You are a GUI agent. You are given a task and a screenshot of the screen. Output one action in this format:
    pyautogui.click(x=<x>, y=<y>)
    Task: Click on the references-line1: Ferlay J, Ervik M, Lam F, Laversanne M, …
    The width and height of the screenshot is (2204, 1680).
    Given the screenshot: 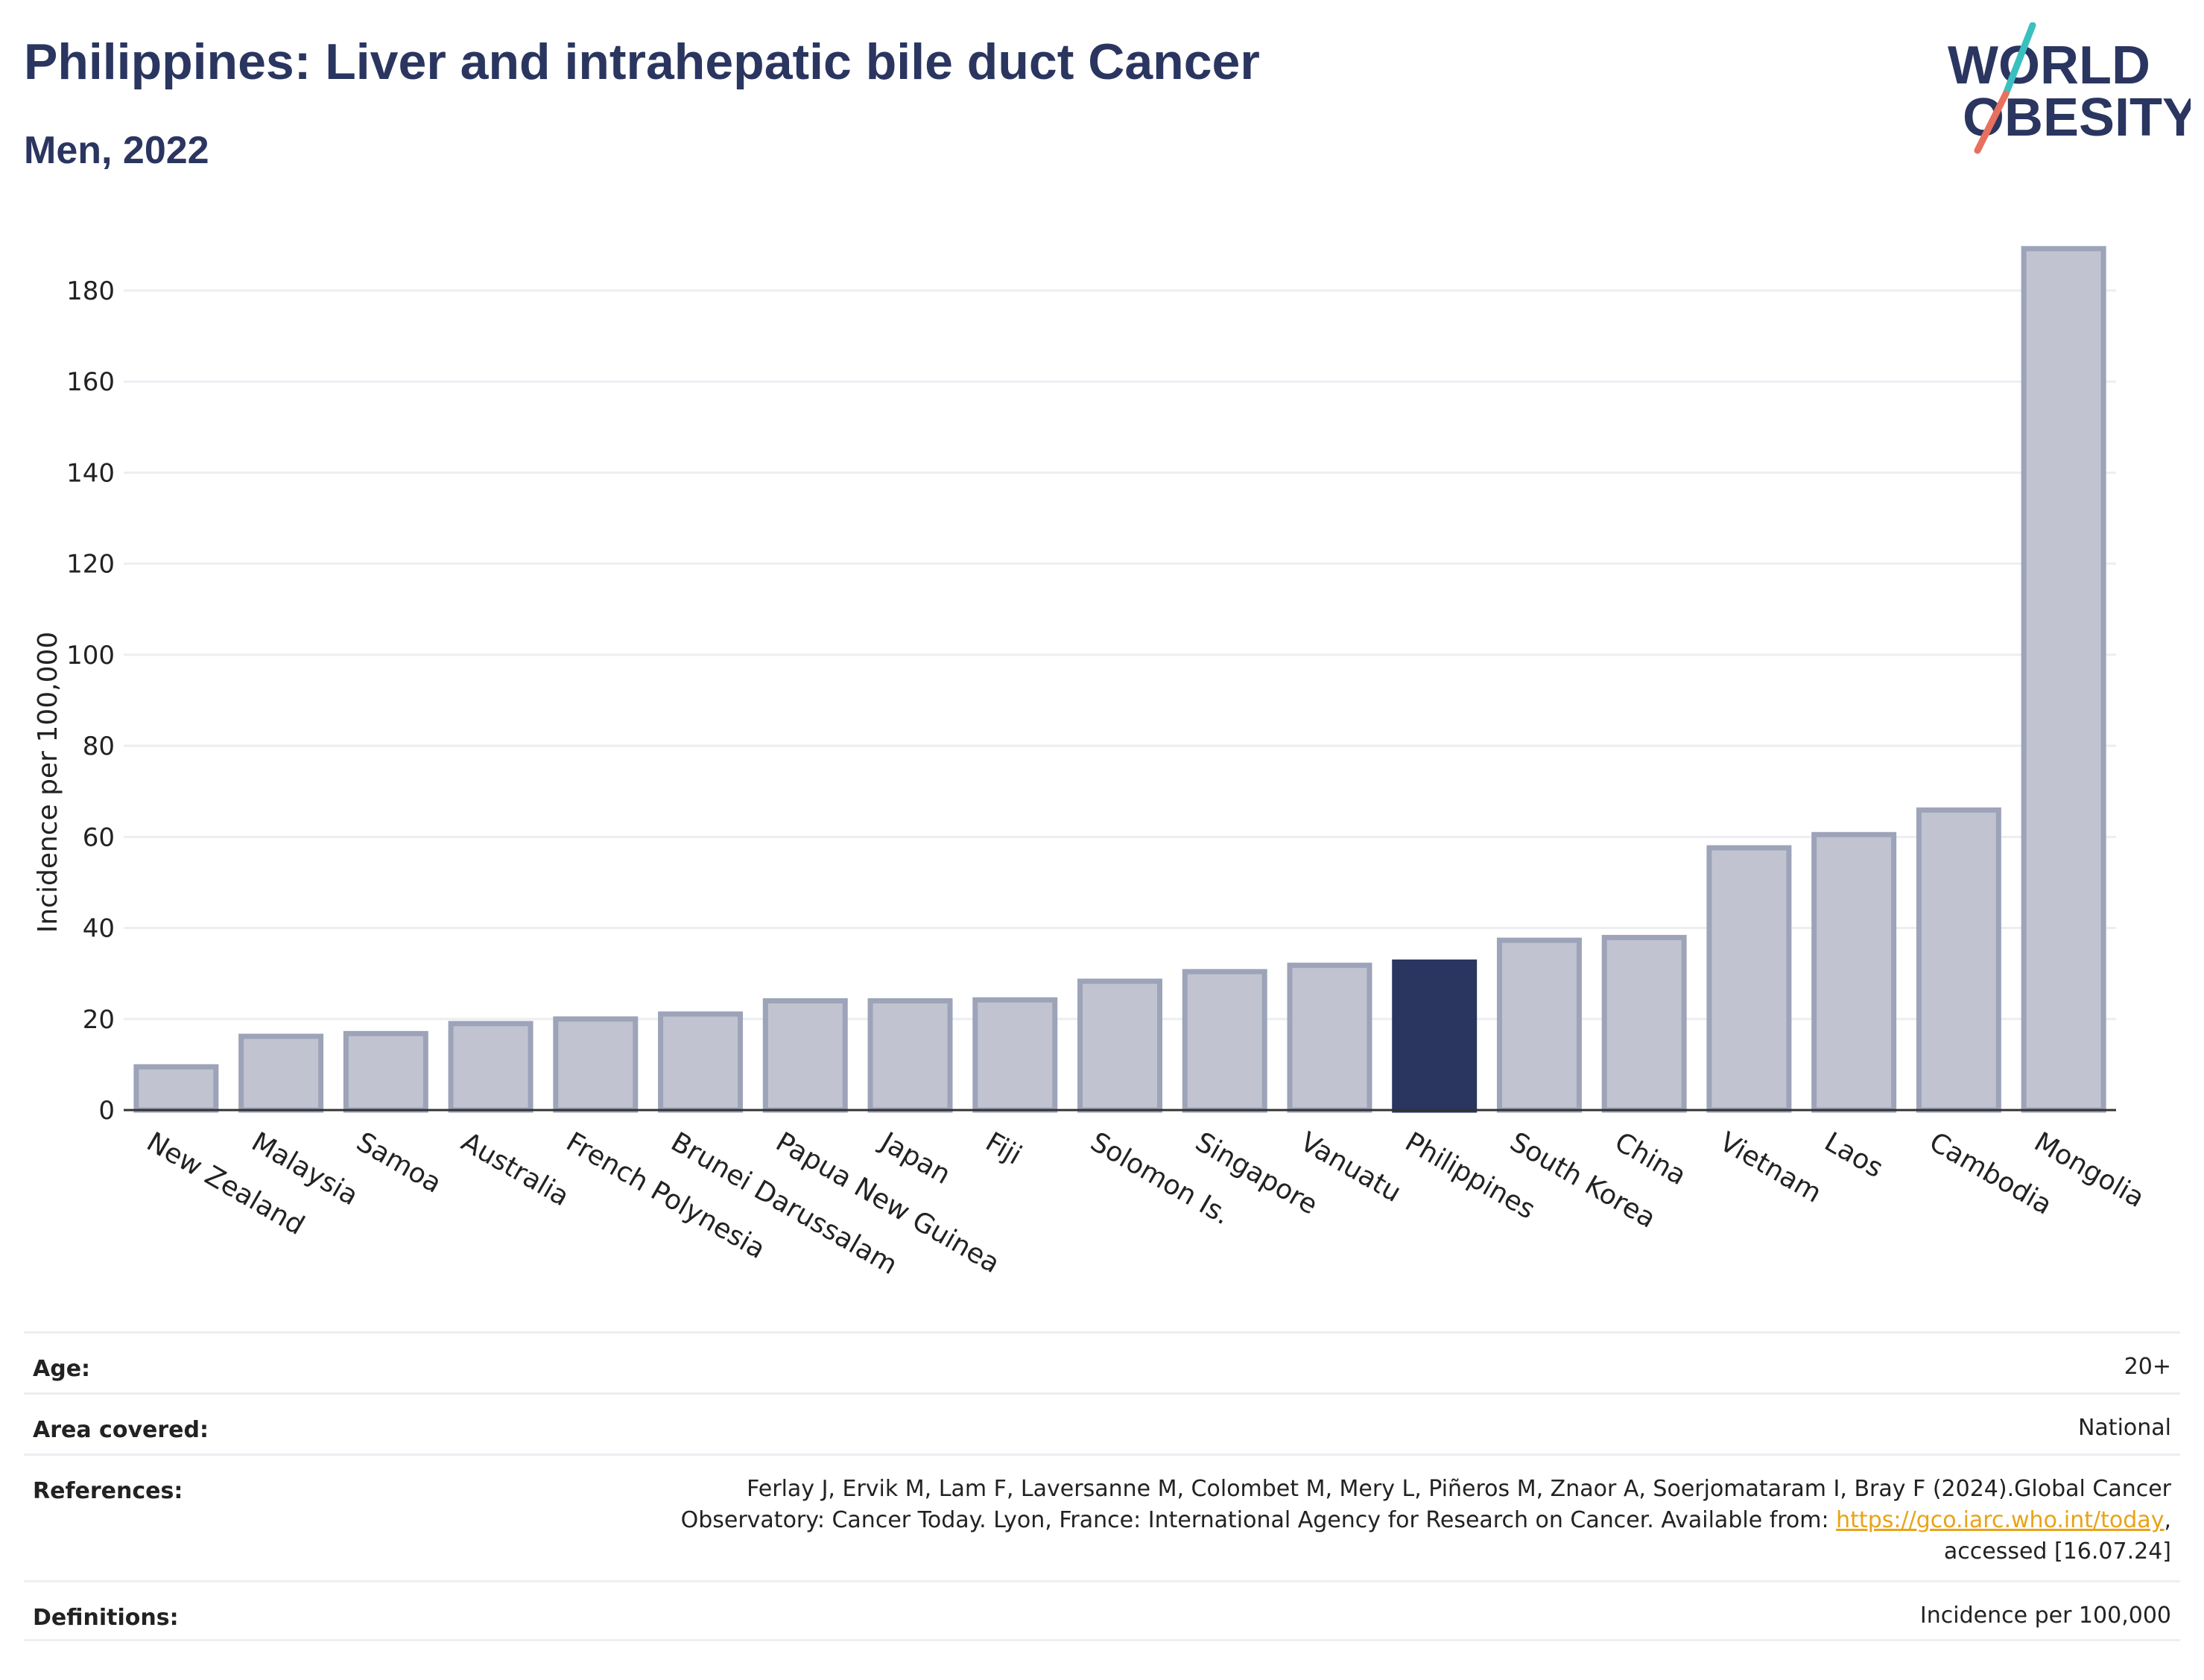 What is the action you would take?
    pyautogui.click(x=1459, y=1489)
    